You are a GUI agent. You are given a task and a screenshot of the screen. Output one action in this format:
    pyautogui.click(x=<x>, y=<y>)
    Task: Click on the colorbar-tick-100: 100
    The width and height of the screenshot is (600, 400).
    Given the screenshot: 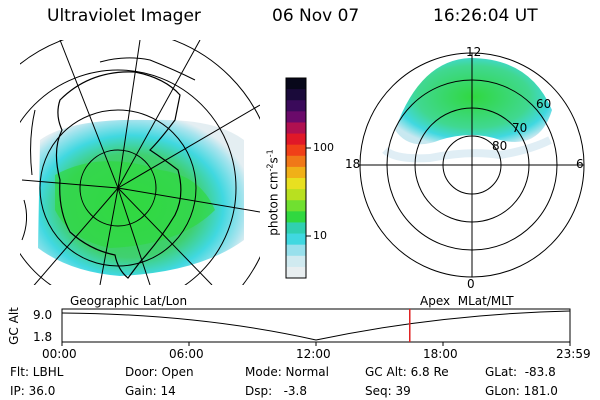 What is the action you would take?
    pyautogui.click(x=323, y=147)
    